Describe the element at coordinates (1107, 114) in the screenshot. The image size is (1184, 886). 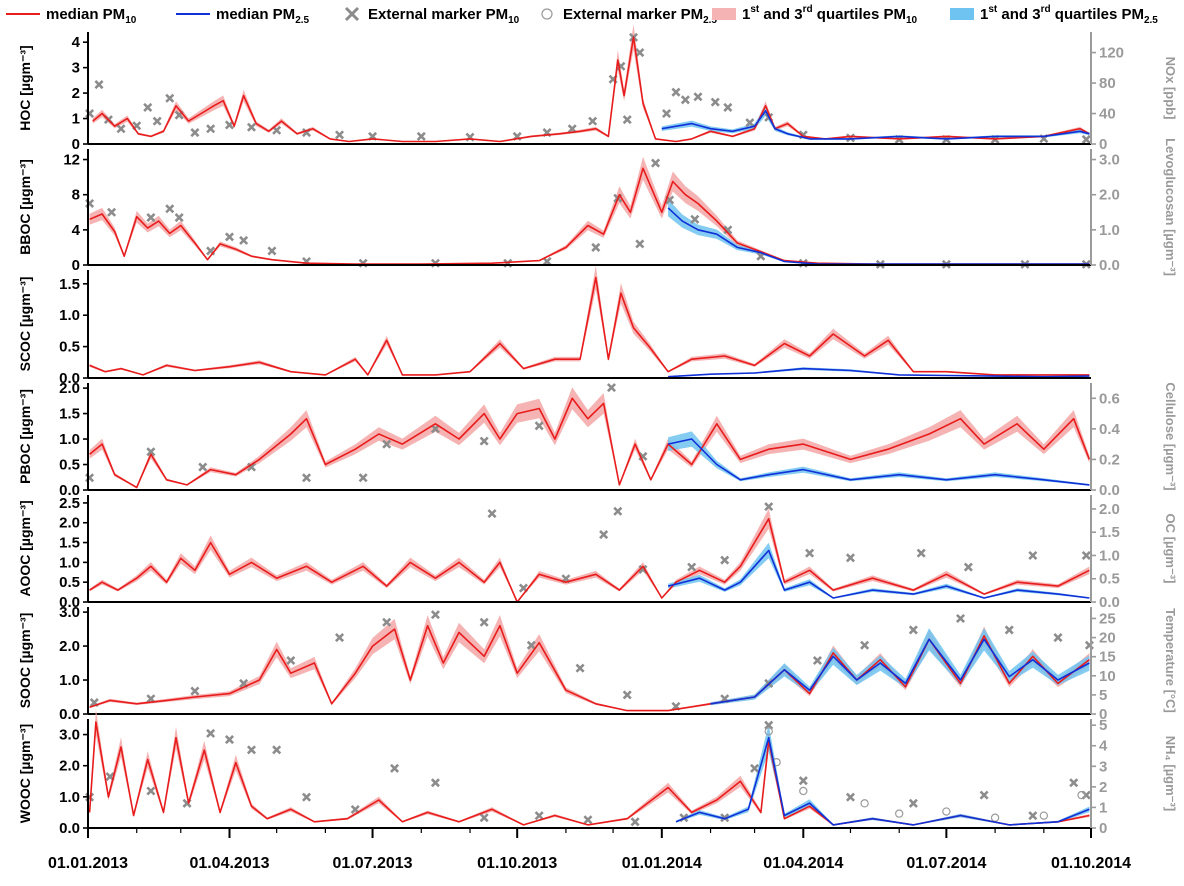
I see `right-tick-label: 40` at that location.